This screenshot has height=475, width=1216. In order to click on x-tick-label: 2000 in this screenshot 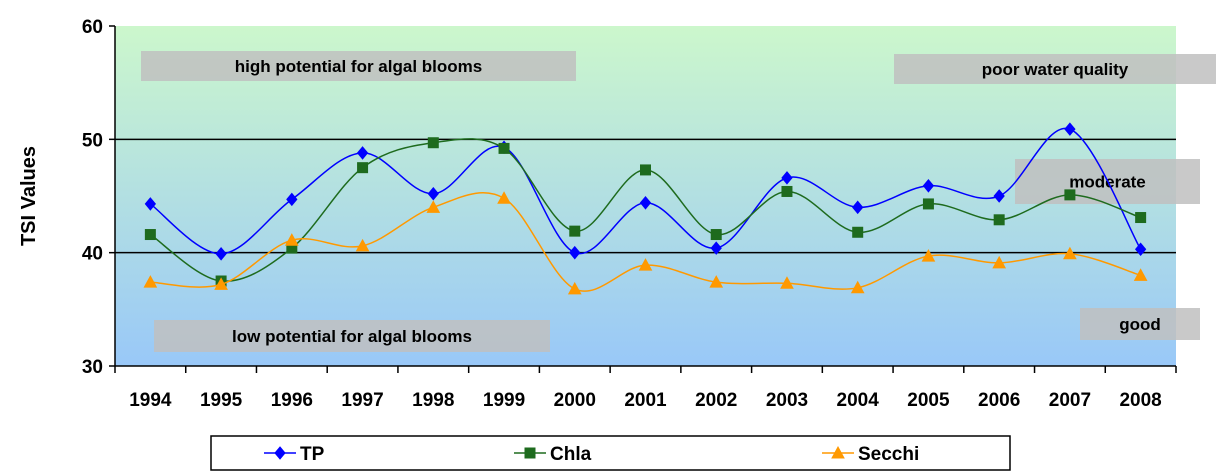, I will do `click(575, 400)`.